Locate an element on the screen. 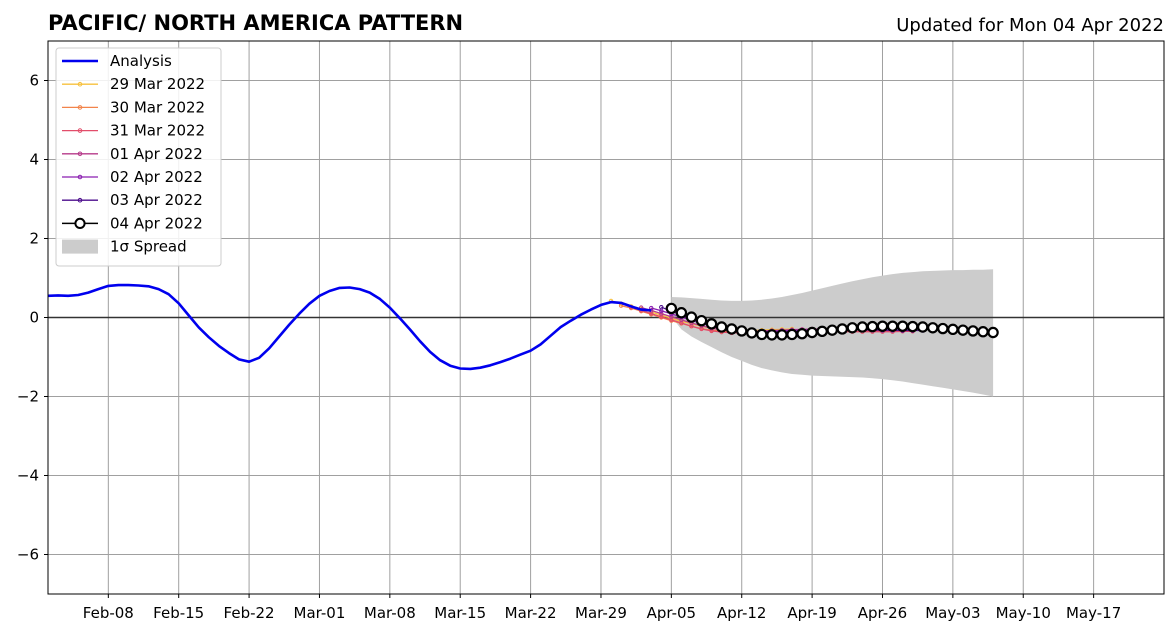 The width and height of the screenshot is (1176, 633). legend-label: 02 Apr 2022 is located at coordinates (156, 177).